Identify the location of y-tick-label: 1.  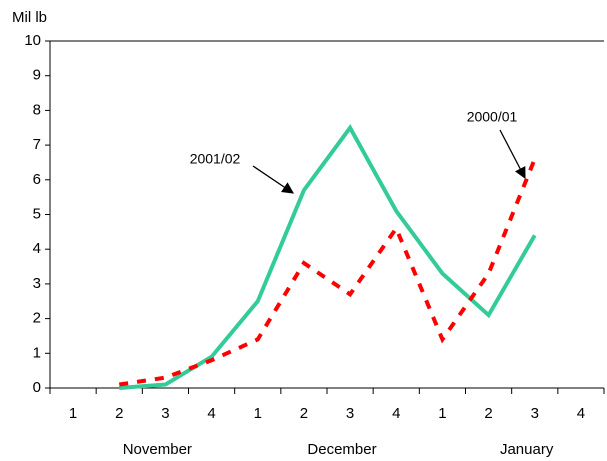
(37, 352).